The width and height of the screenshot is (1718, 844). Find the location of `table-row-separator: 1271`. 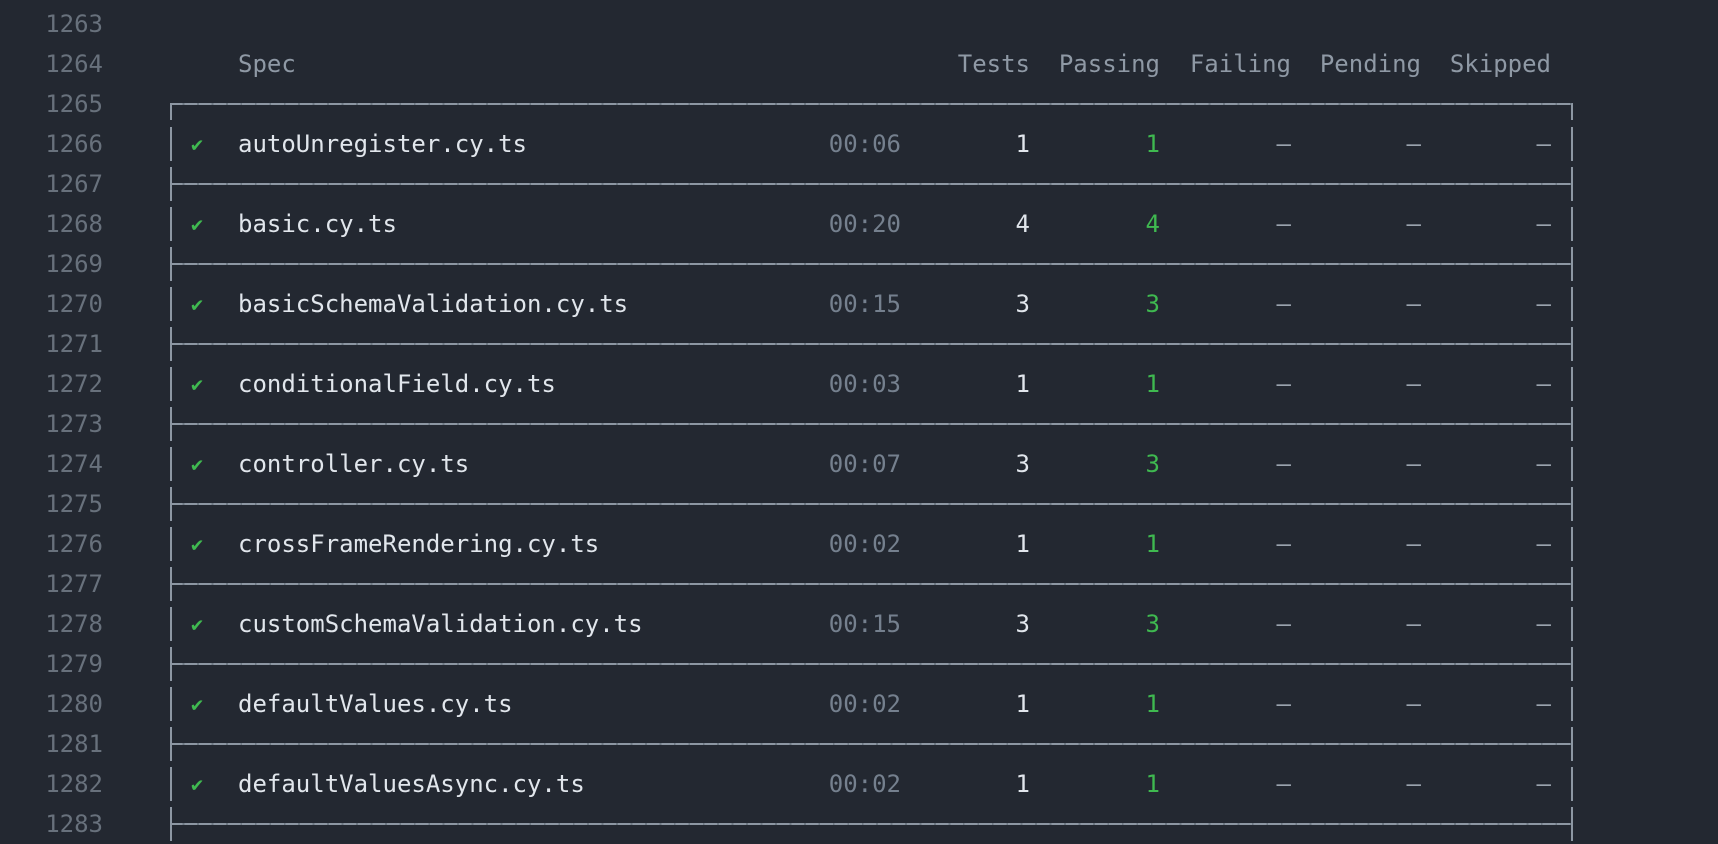

table-row-separator: 1271 is located at coordinates (859, 344).